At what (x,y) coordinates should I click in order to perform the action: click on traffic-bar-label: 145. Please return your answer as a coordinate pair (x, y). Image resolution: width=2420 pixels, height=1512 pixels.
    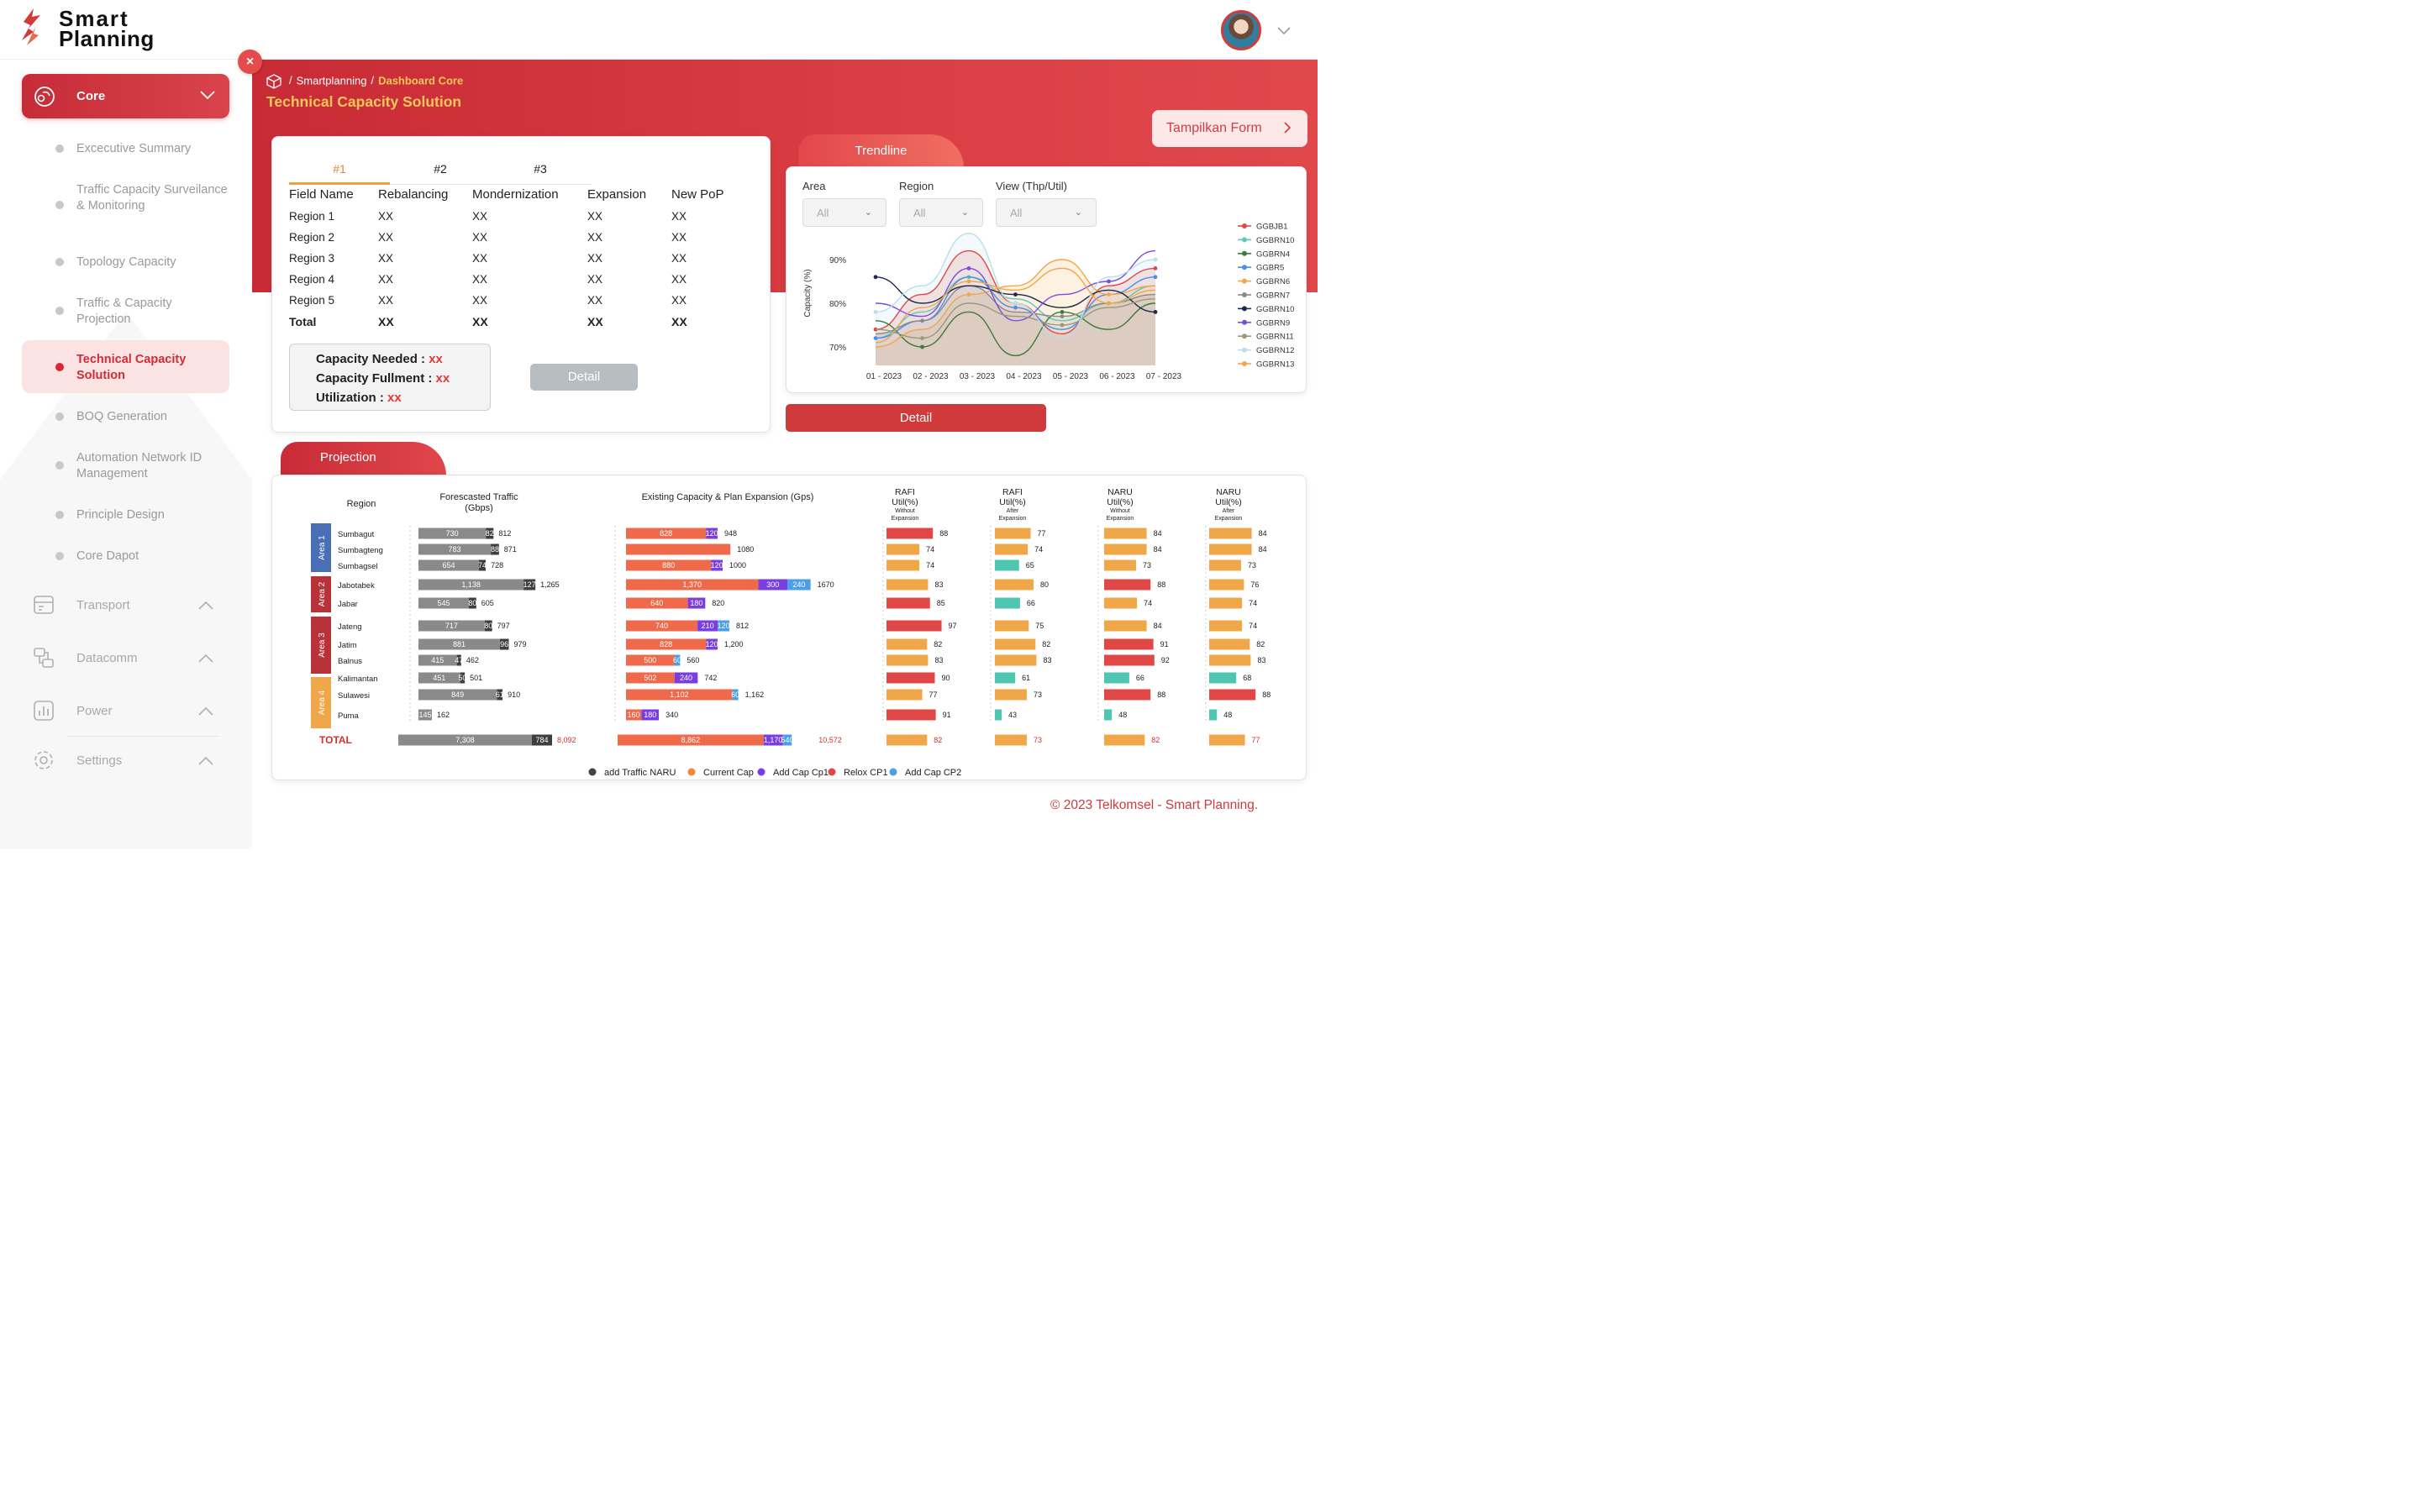
    Looking at the image, I should click on (424, 715).